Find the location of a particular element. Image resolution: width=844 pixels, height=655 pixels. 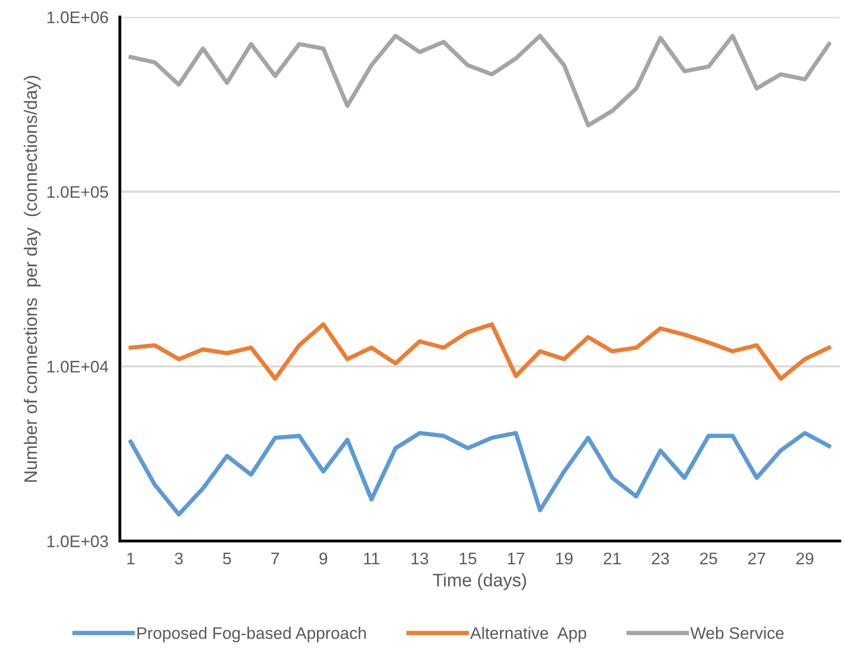

y-tick-label: 1.0E+05 is located at coordinates (77, 192).